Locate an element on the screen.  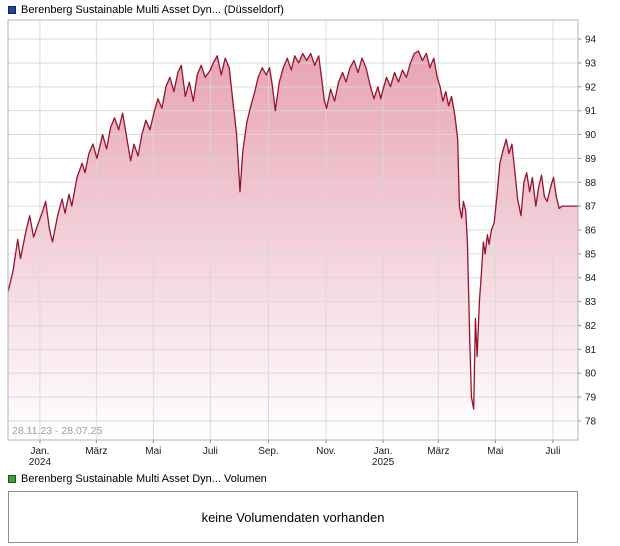
svg-text: 92 is located at coordinates (591, 87).